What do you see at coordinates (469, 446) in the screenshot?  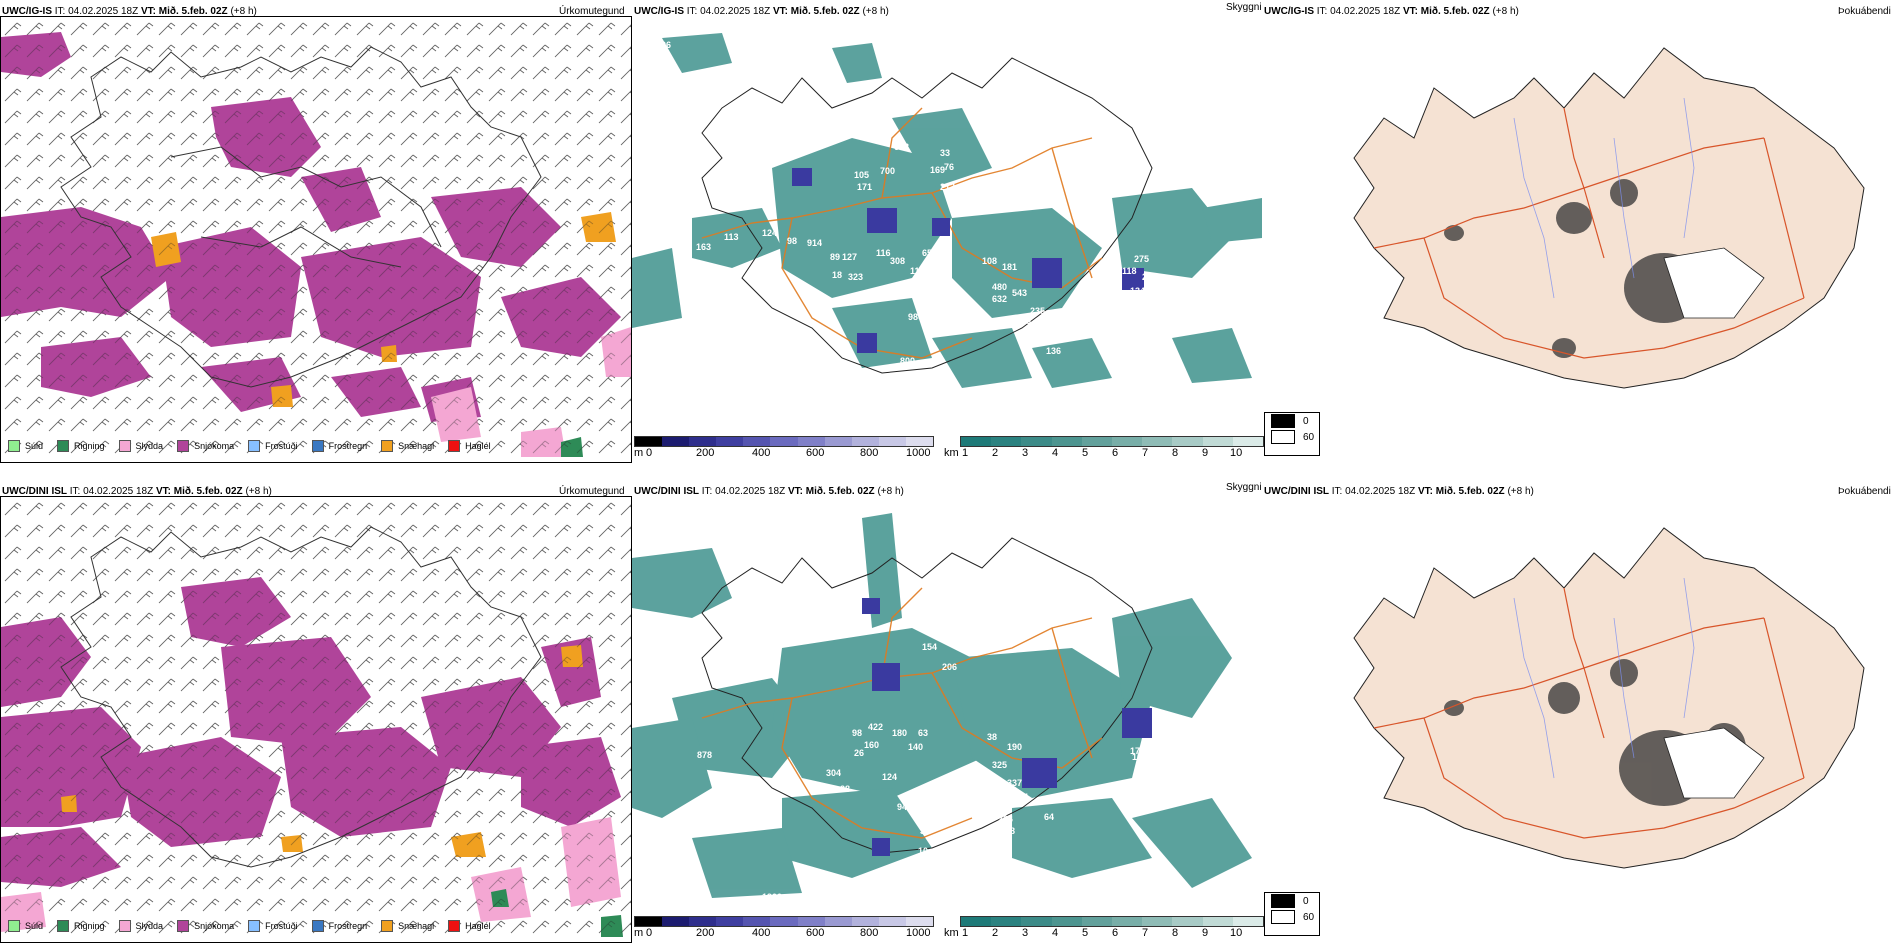 I see `legend-item-hail: Haglél` at bounding box center [469, 446].